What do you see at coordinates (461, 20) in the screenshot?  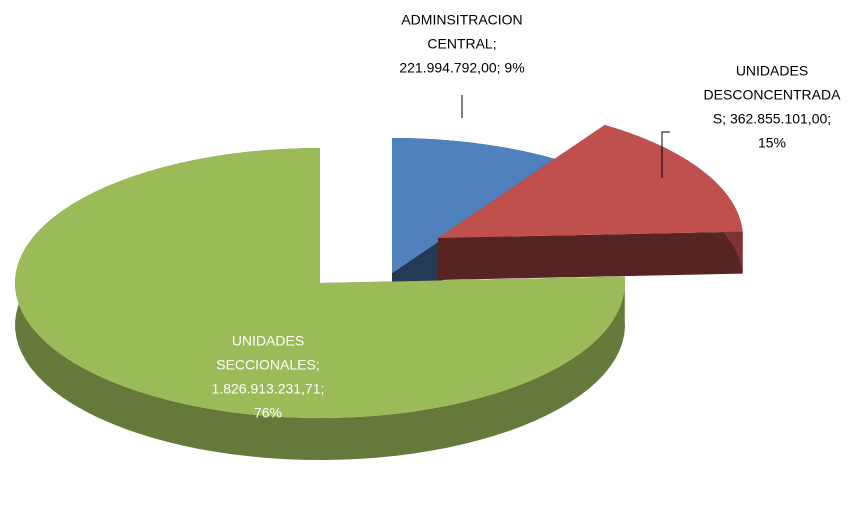 I see `data-label: ADMINSITRACION` at bounding box center [461, 20].